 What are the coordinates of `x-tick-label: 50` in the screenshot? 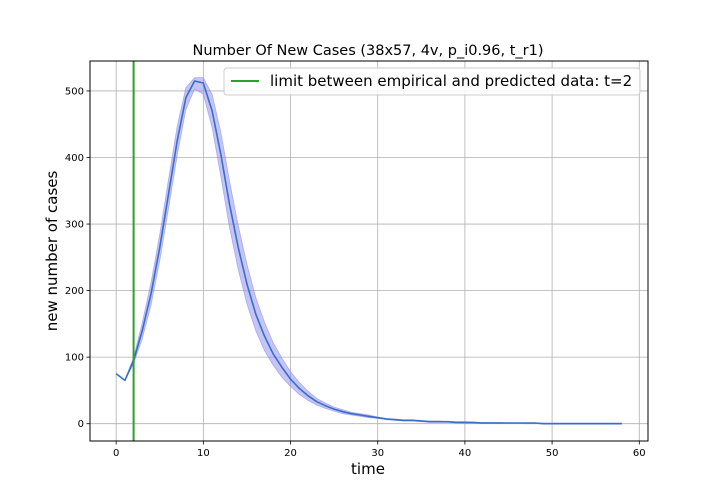 It's located at (552, 453).